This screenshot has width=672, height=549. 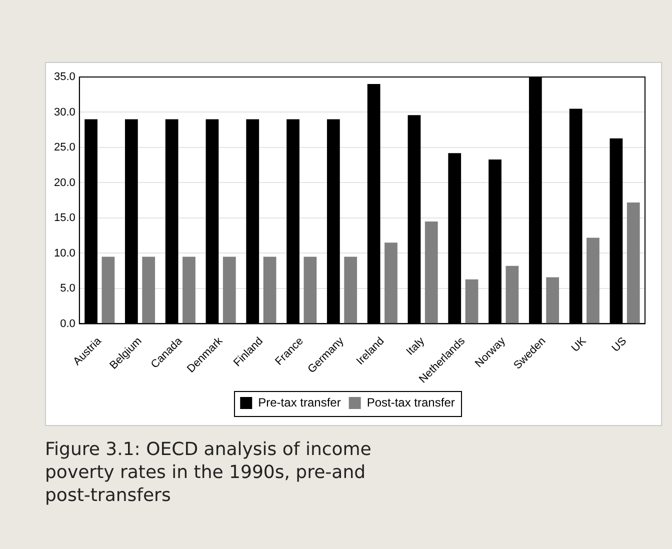 What do you see at coordinates (68, 288) in the screenshot?
I see `y-tick-label: 5.0` at bounding box center [68, 288].